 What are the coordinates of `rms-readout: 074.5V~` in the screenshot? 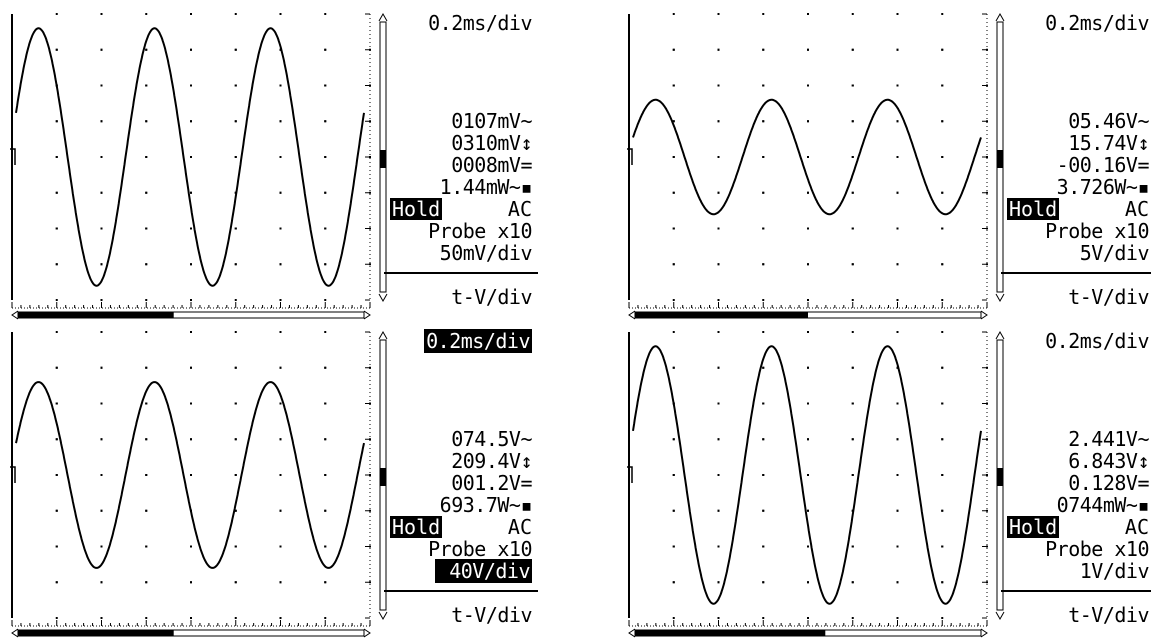 It's located at (491, 439).